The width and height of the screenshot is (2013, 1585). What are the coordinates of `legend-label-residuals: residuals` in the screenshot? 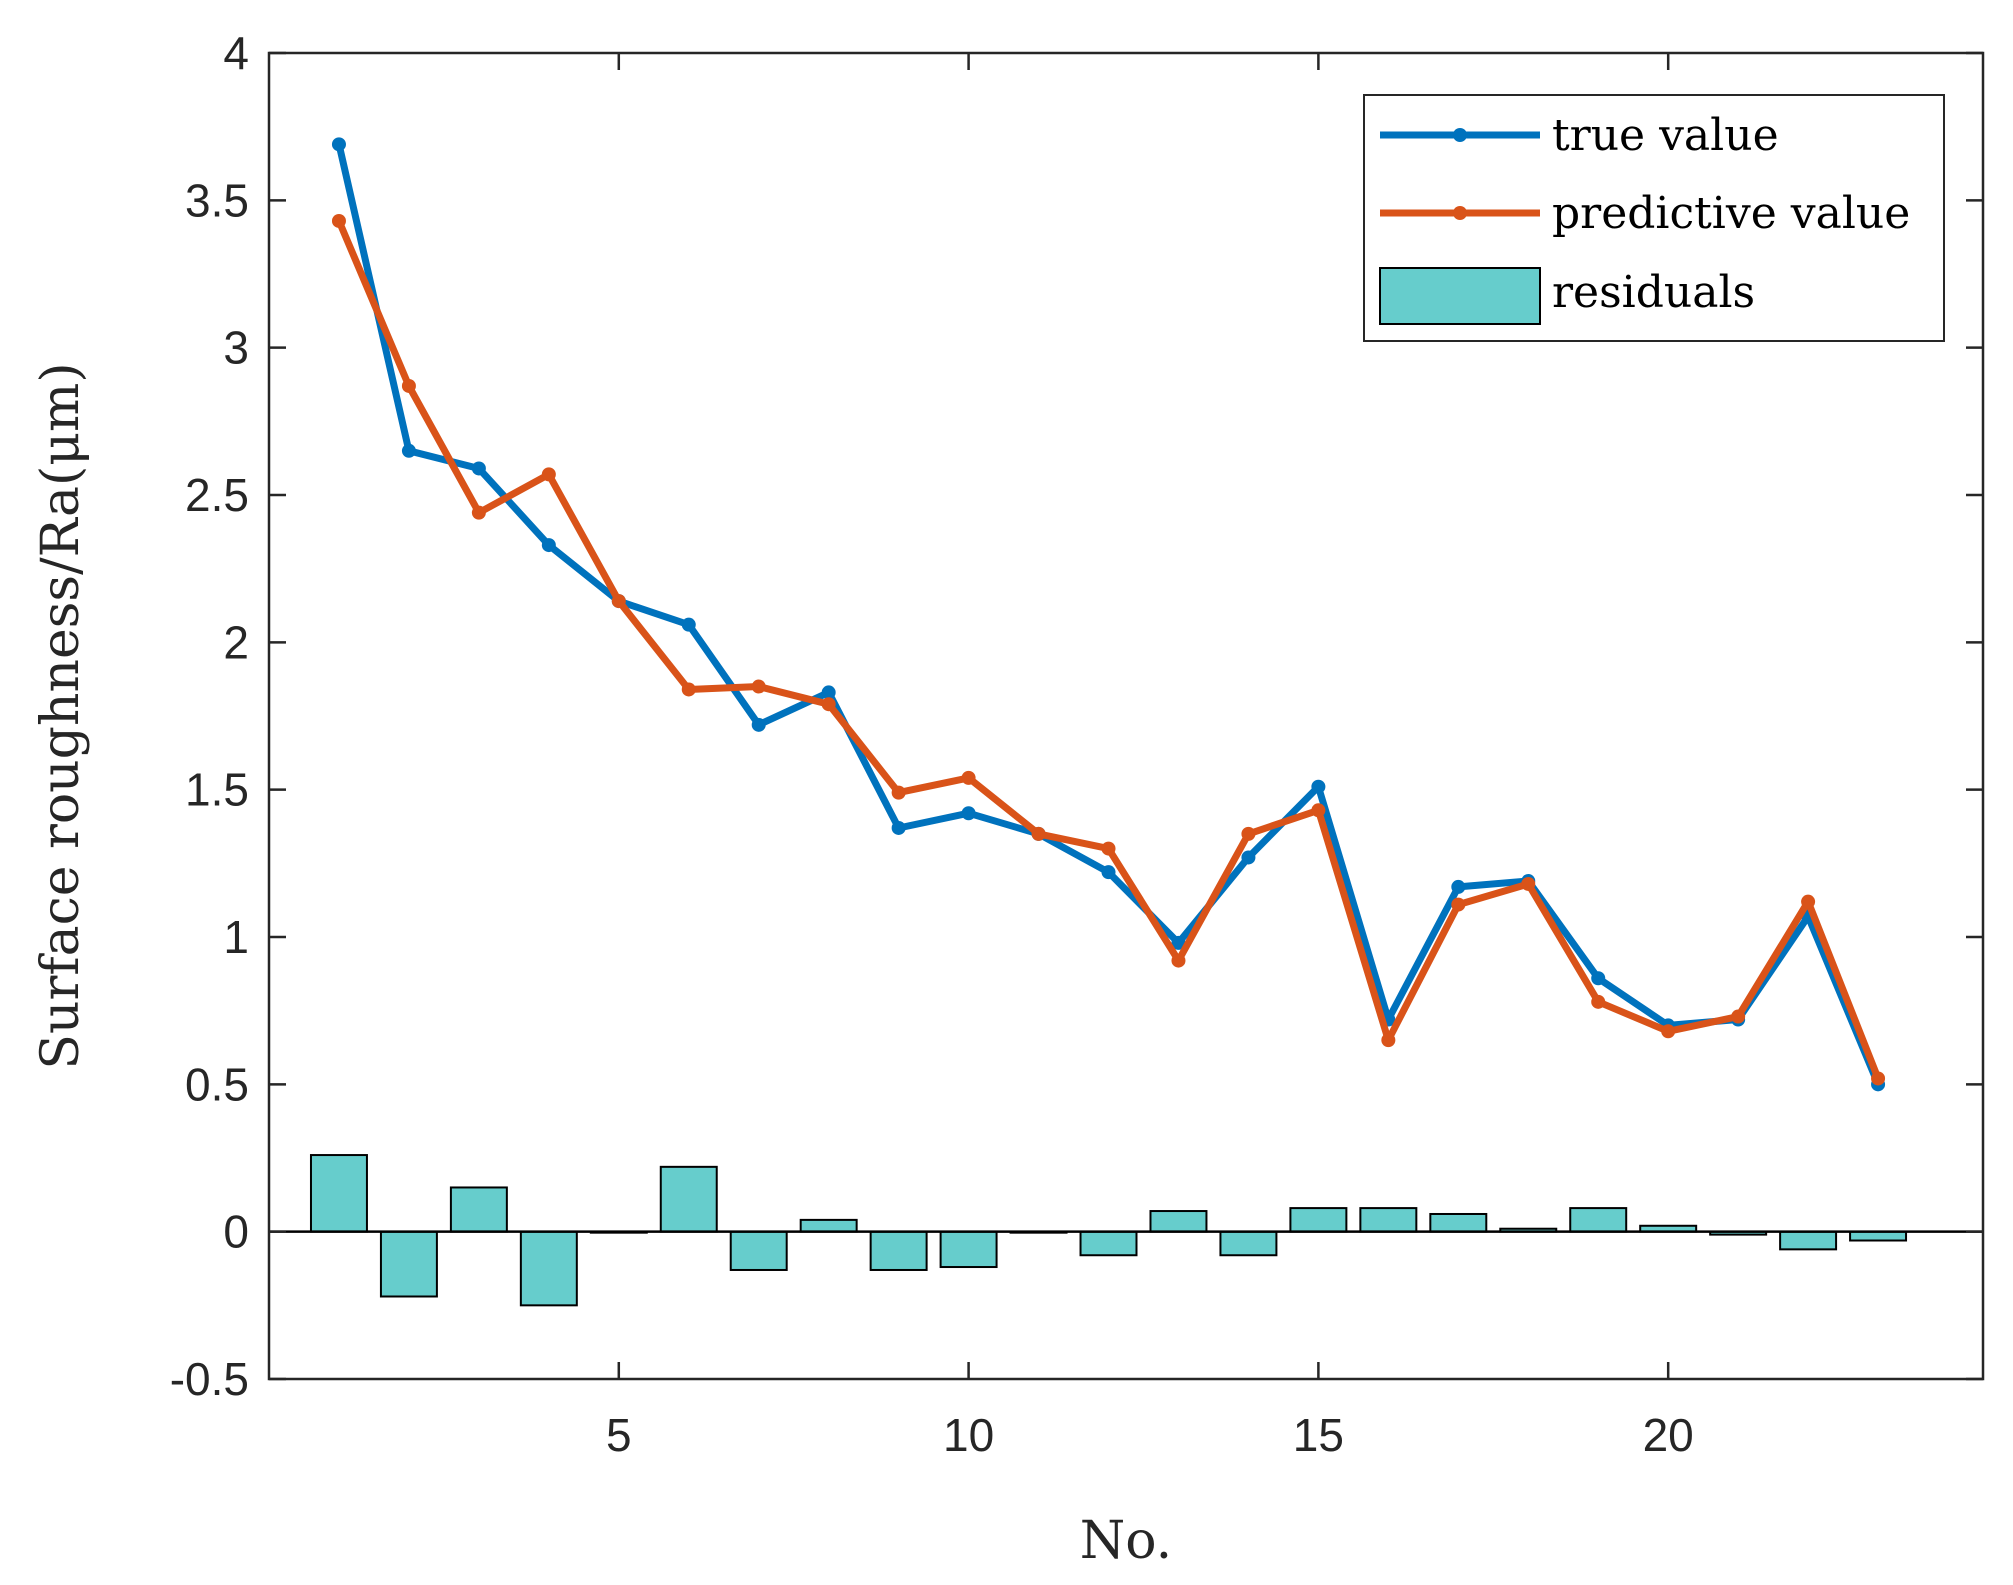 It's located at (1653, 292).